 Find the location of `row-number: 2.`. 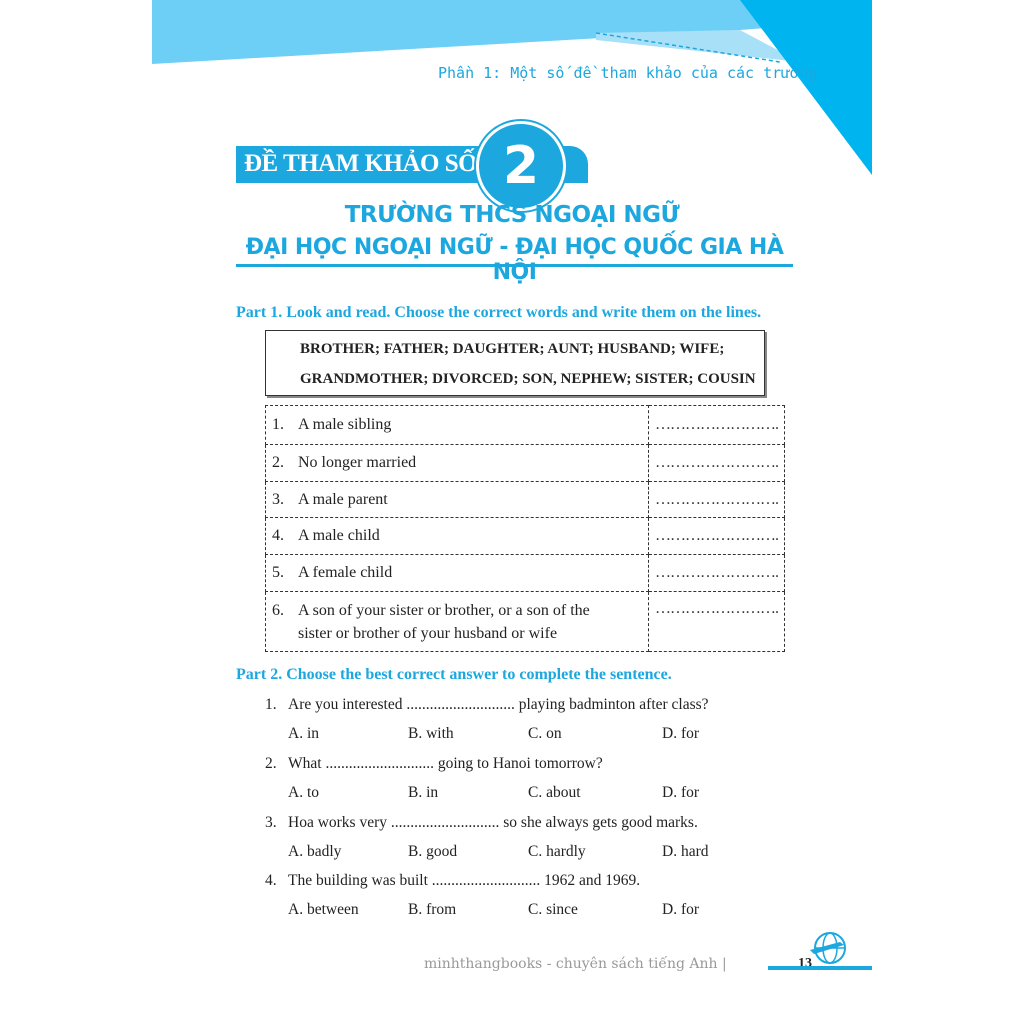

row-number: 2. is located at coordinates (278, 462).